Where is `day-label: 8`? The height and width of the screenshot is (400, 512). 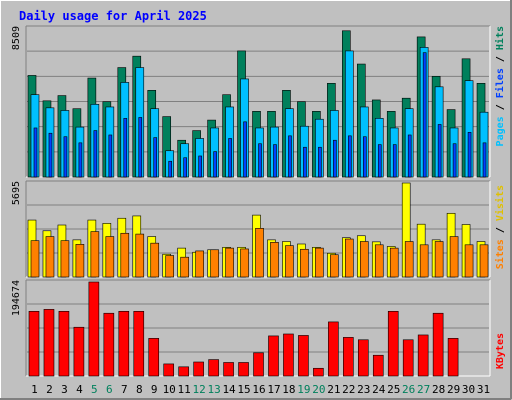
day-label: 8 is located at coordinates (139, 389).